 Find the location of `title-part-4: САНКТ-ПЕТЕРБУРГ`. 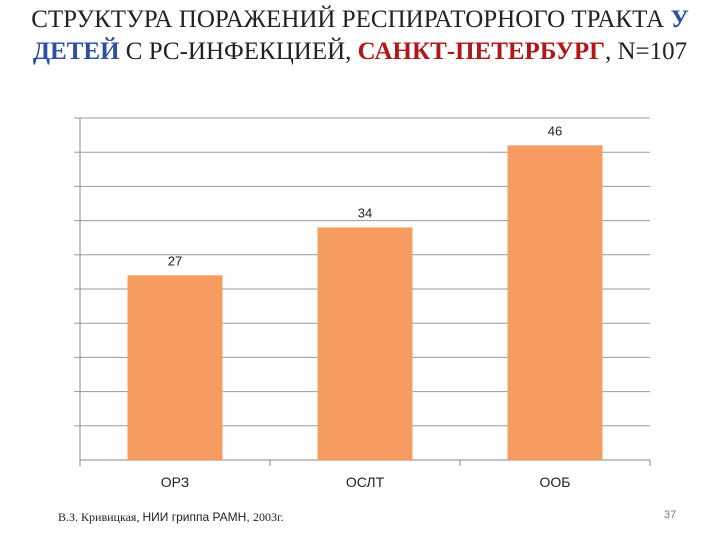

title-part-4: САНКТ-ПЕТЕРБУРГ is located at coordinates (481, 51).